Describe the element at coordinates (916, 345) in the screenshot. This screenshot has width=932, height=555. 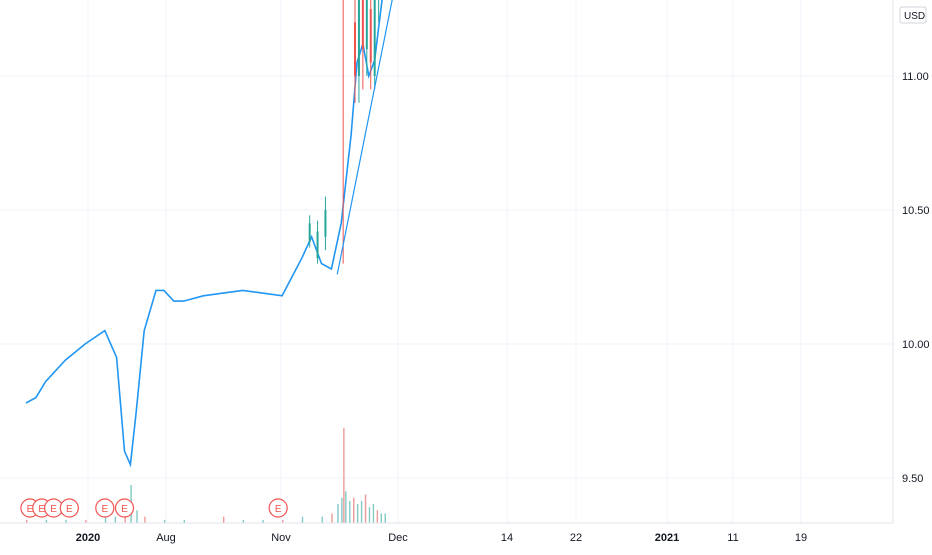
I see `y-tick-label: 10.00` at that location.